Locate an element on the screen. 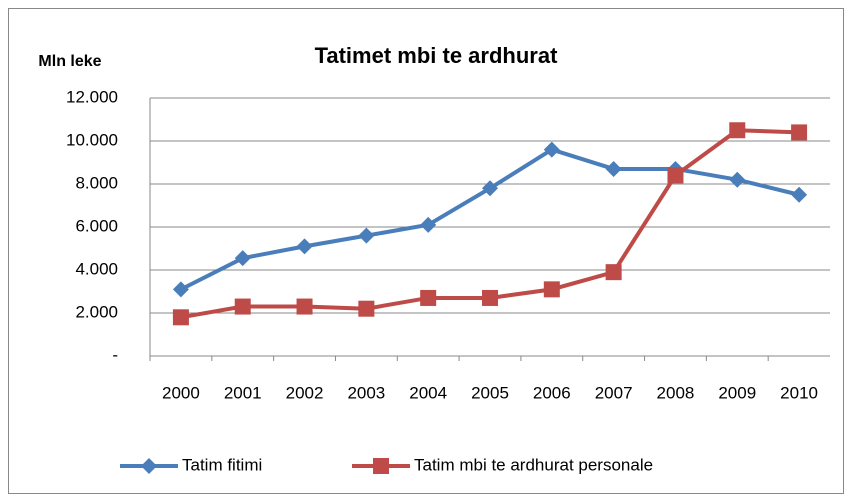 This screenshot has width=852, height=501. x-tick-label: 2010 is located at coordinates (799, 392).